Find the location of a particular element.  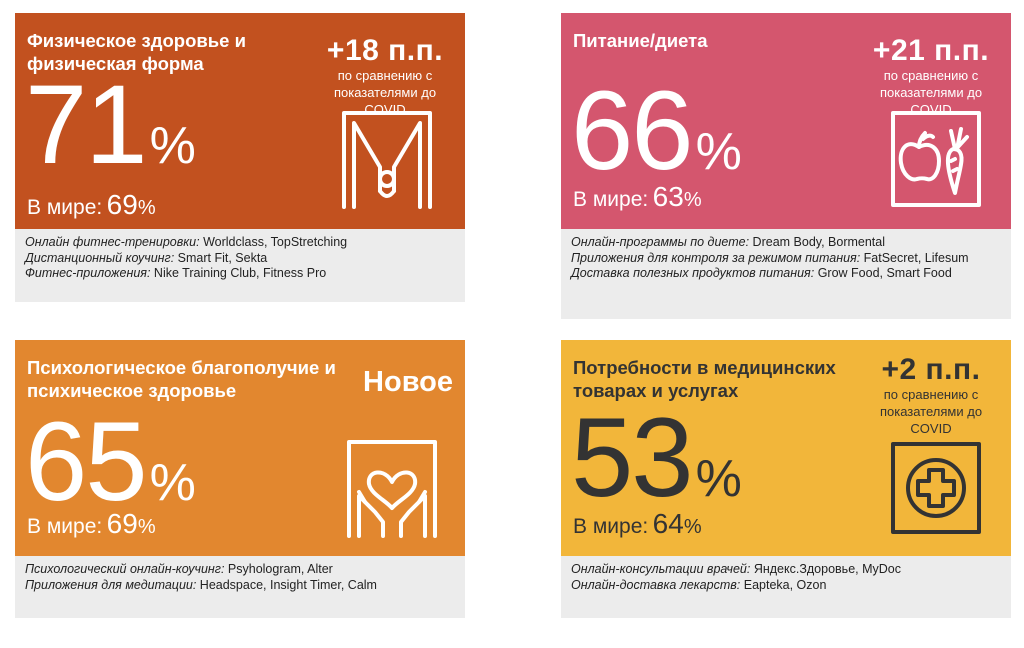

person-arms-raised-icon is located at coordinates (387, 159).